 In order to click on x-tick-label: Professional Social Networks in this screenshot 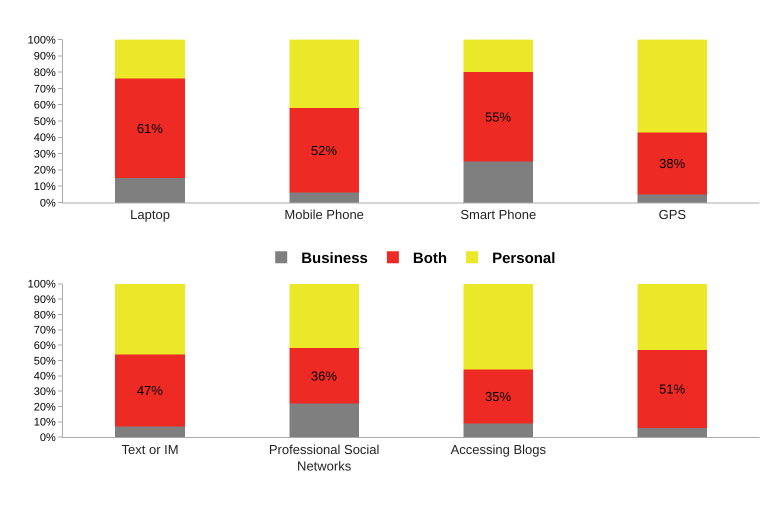, I will do `click(324, 458)`.